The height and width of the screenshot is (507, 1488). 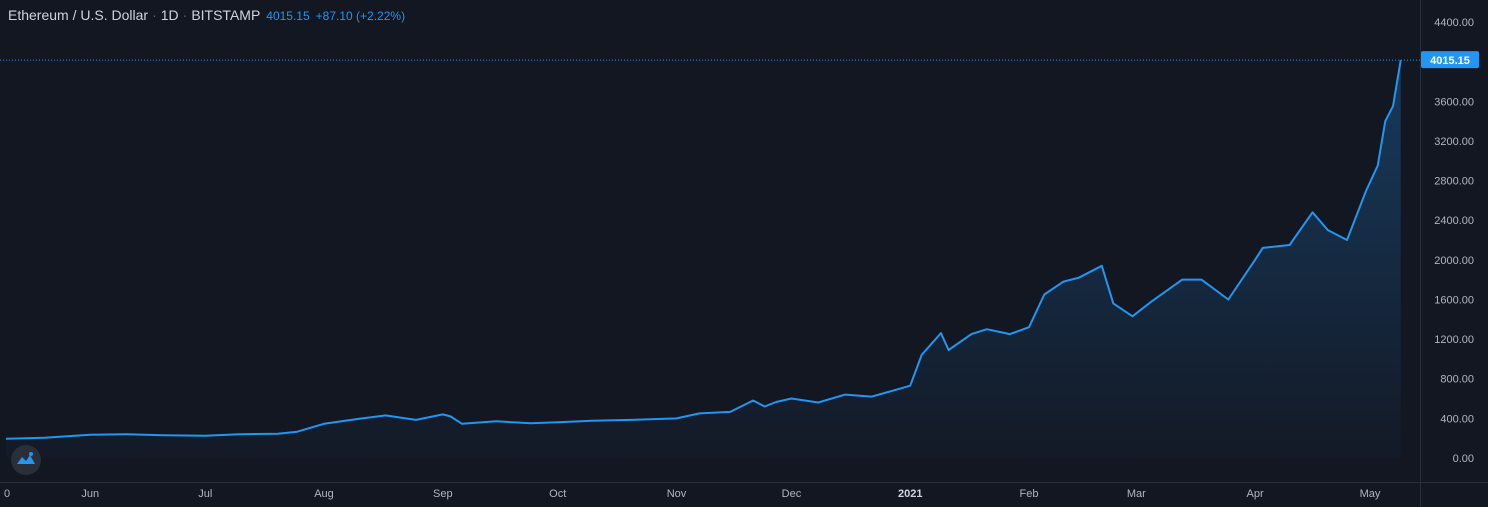 What do you see at coordinates (78, 15) in the screenshot?
I see `symbol-name: Ethereum / U.S. Dollar` at bounding box center [78, 15].